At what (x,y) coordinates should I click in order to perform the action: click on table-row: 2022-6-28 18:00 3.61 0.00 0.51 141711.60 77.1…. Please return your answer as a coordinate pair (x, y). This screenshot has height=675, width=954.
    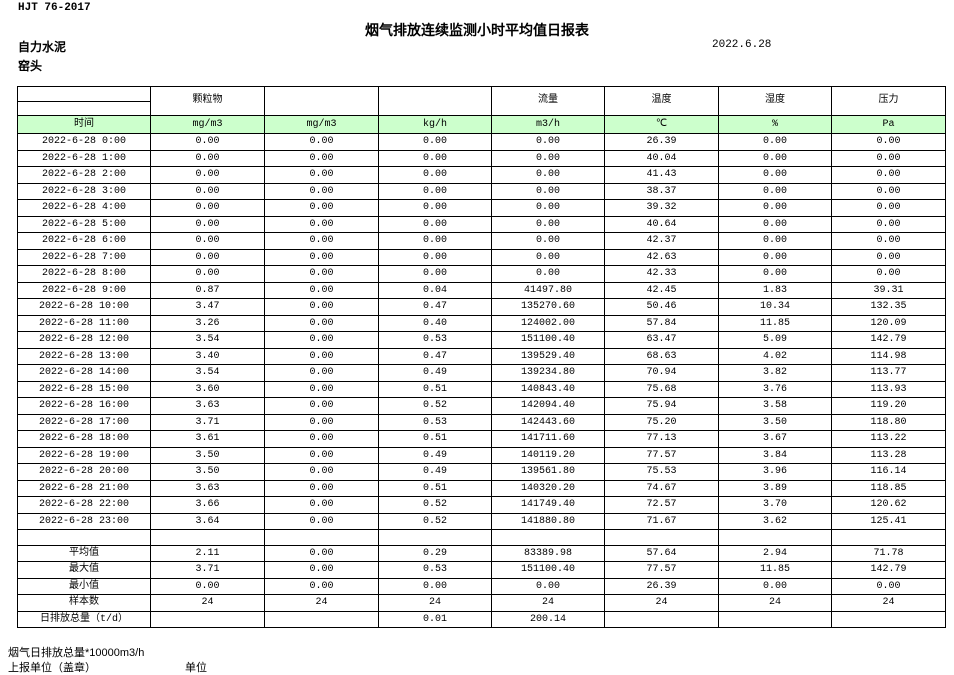
    Looking at the image, I should click on (481, 439).